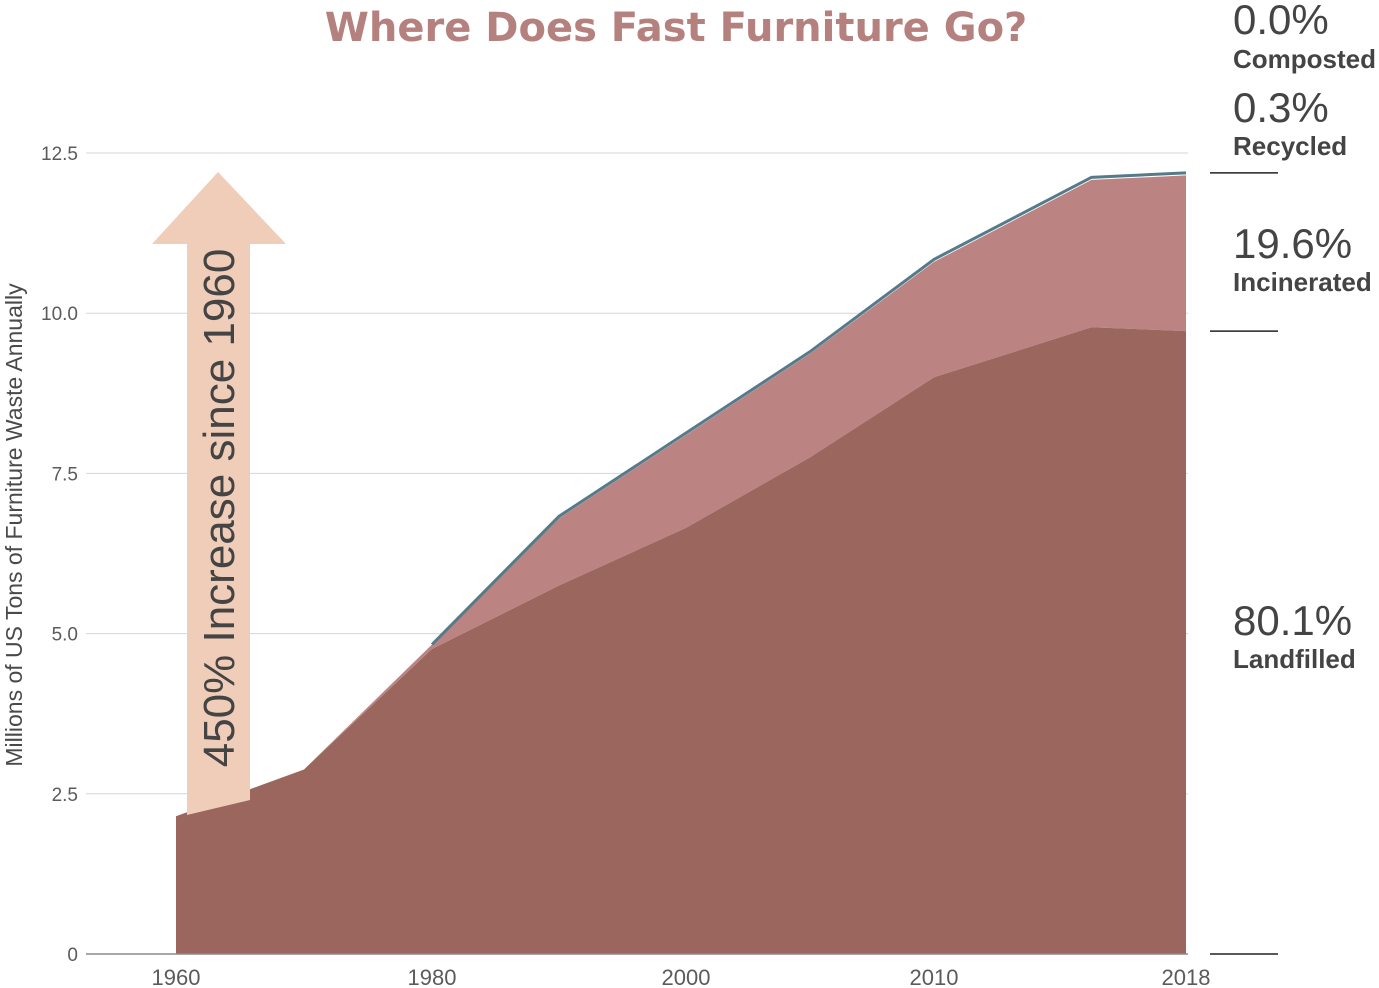 This screenshot has height=988, width=1379. Describe the element at coordinates (934, 976) in the screenshot. I see `x-tick-label: 2010` at that location.